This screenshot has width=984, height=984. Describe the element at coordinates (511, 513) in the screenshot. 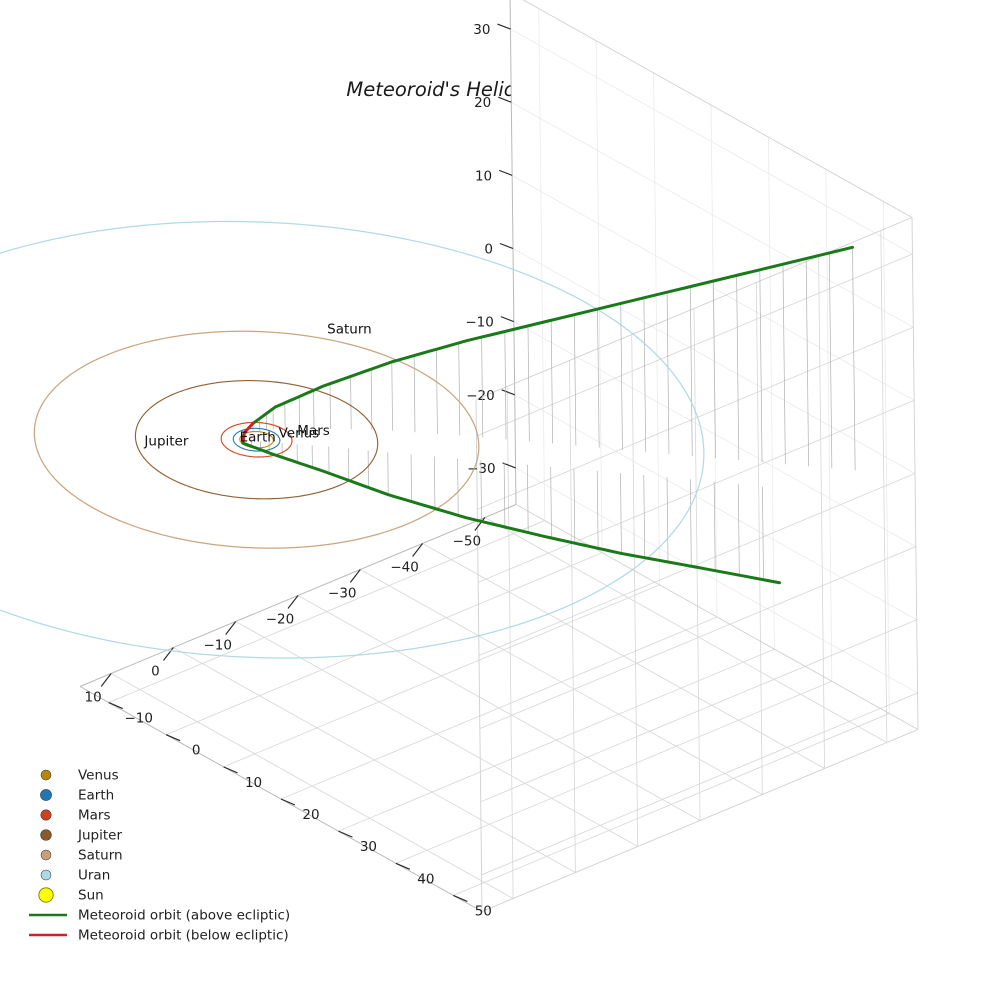

I see `meteoroid-path-outgoing` at that location.